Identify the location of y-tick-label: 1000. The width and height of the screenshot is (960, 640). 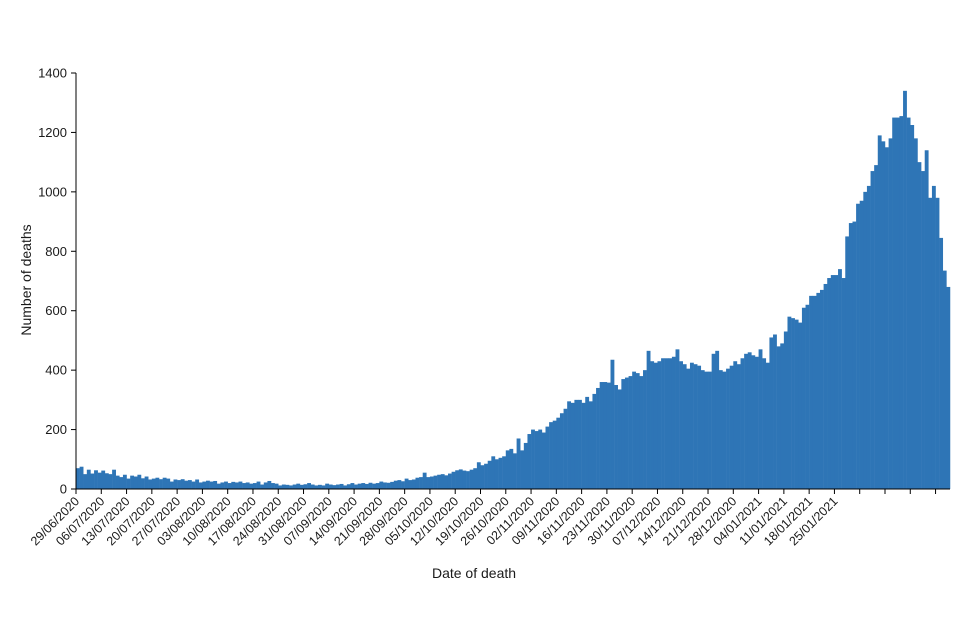
(52, 191).